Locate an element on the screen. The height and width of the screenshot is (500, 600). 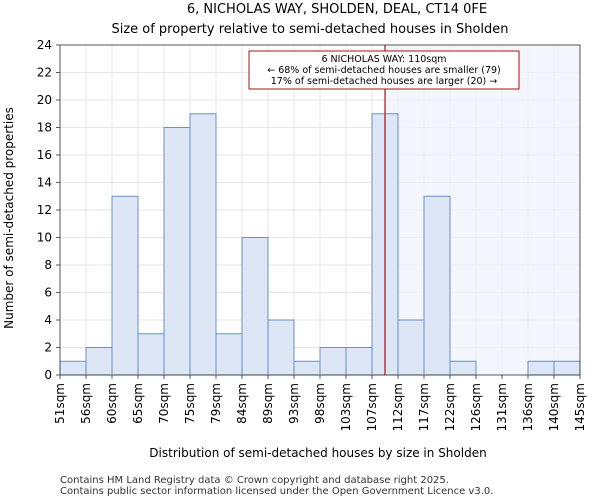
x-tick-label: 117sqm is located at coordinates (424, 407).